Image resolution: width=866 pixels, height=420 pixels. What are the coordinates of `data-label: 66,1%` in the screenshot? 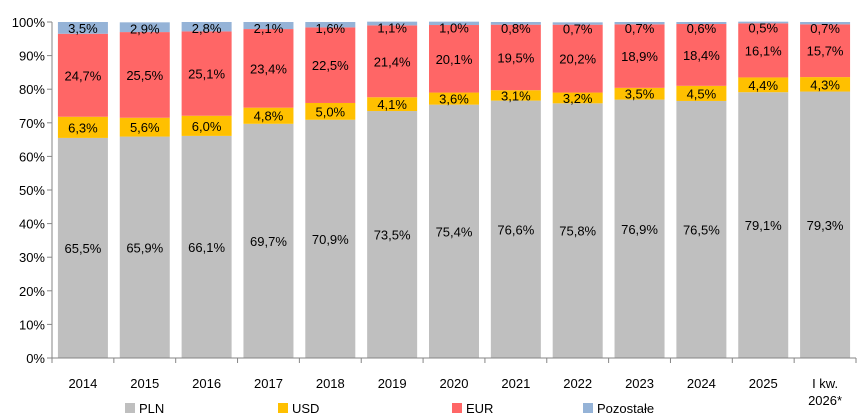 It's located at (206, 247).